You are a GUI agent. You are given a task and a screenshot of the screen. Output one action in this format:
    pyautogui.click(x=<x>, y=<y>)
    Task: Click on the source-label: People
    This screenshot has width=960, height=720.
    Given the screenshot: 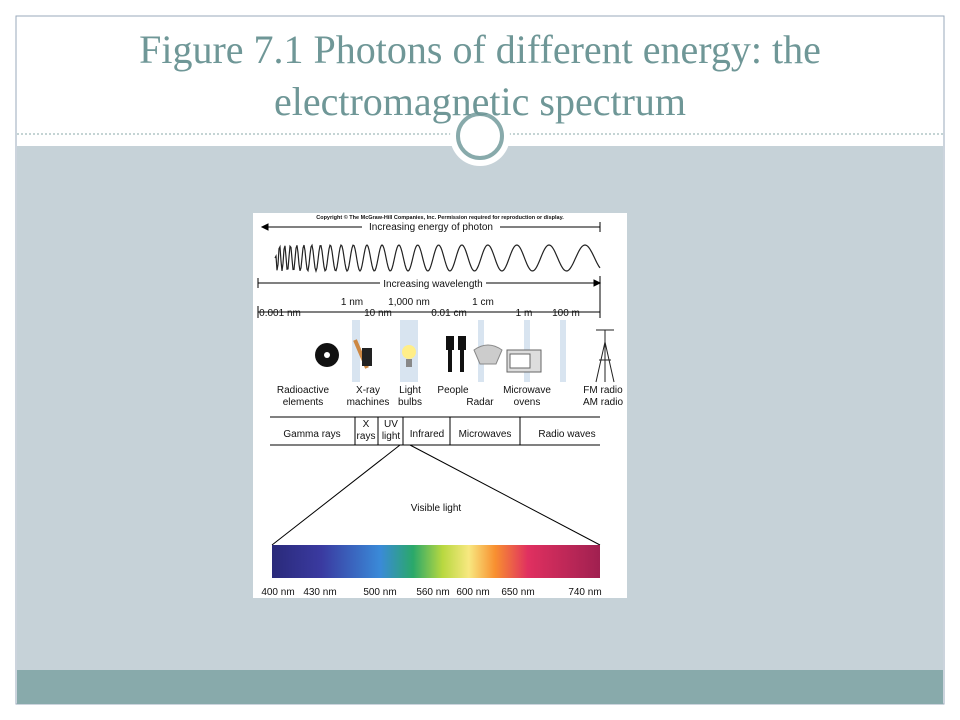 What is the action you would take?
    pyautogui.click(x=453, y=390)
    